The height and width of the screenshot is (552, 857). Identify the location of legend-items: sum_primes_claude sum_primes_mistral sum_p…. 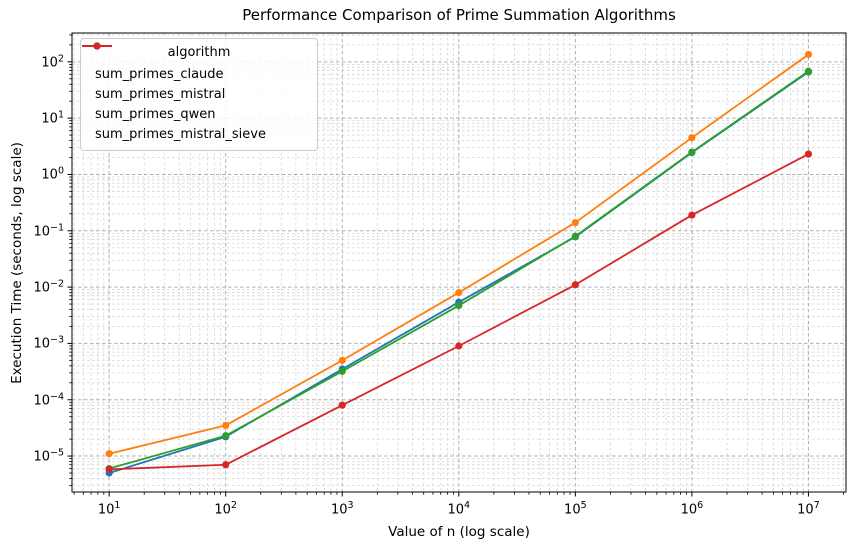
(199, 93).